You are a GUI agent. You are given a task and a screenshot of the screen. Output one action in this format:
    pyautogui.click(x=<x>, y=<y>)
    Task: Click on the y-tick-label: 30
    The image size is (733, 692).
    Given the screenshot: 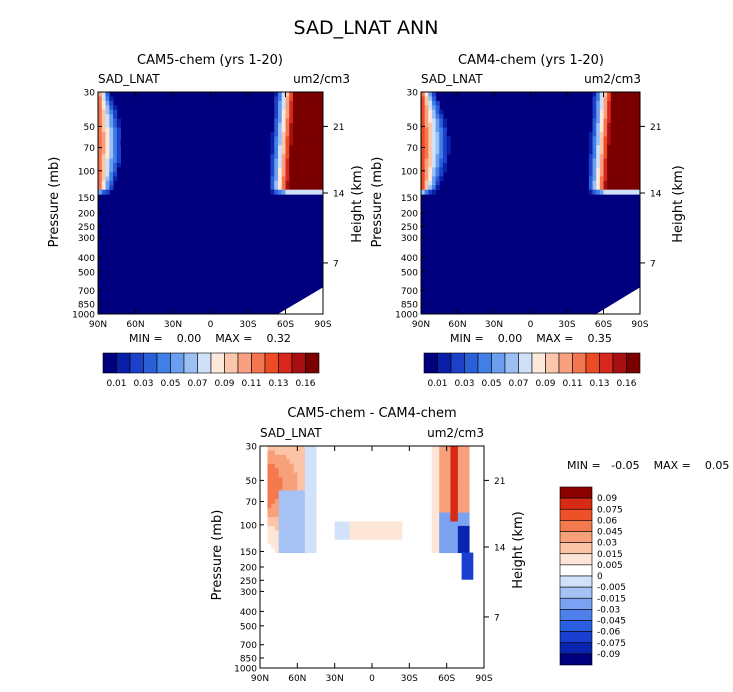 What is the action you would take?
    pyautogui.click(x=413, y=94)
    